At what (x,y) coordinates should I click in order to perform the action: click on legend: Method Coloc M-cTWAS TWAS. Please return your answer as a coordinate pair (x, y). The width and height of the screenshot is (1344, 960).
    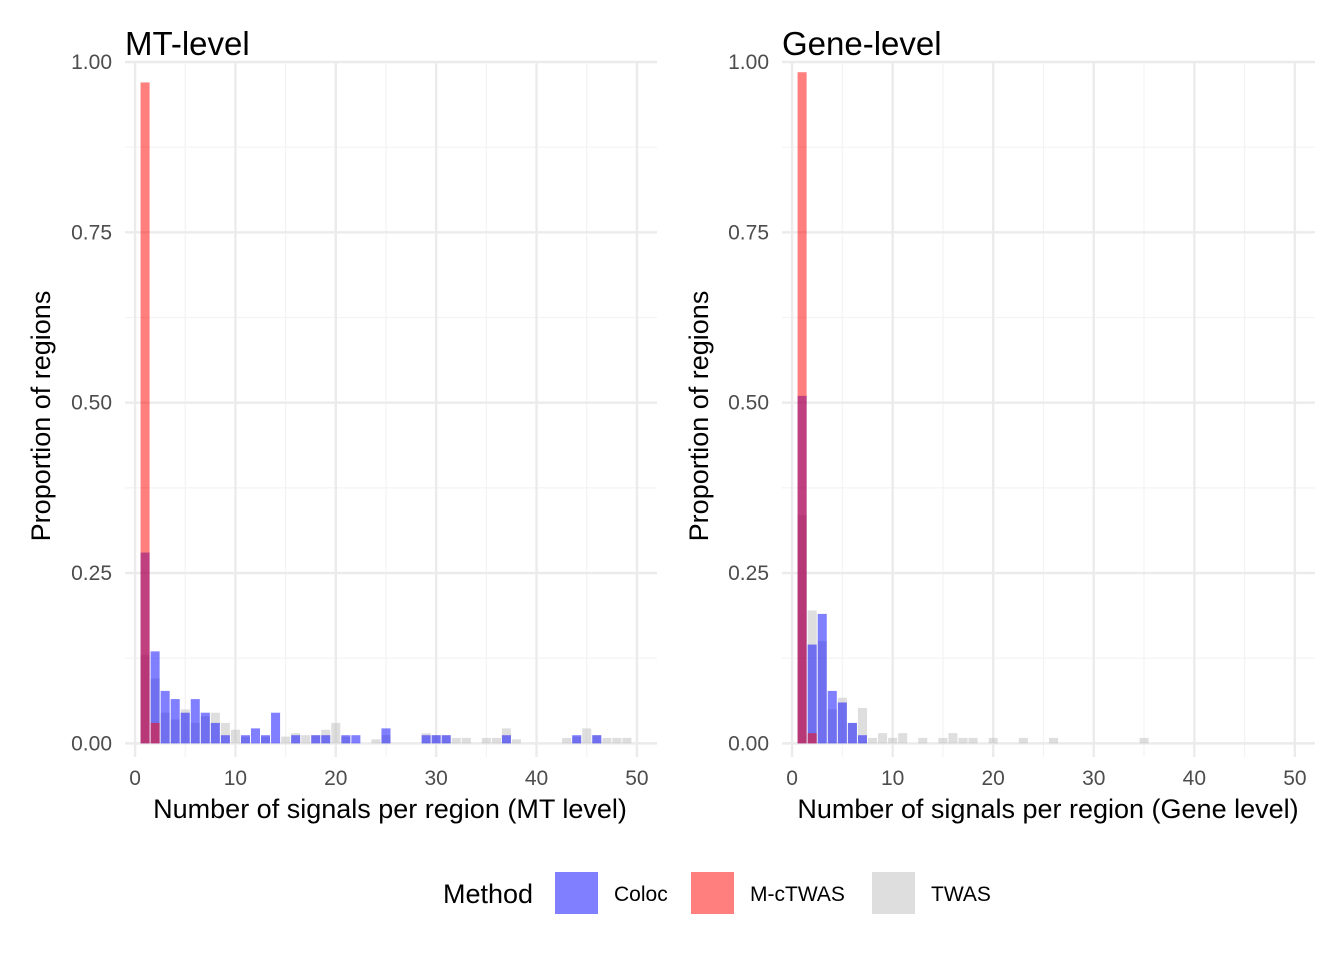
    Looking at the image, I should click on (717, 893).